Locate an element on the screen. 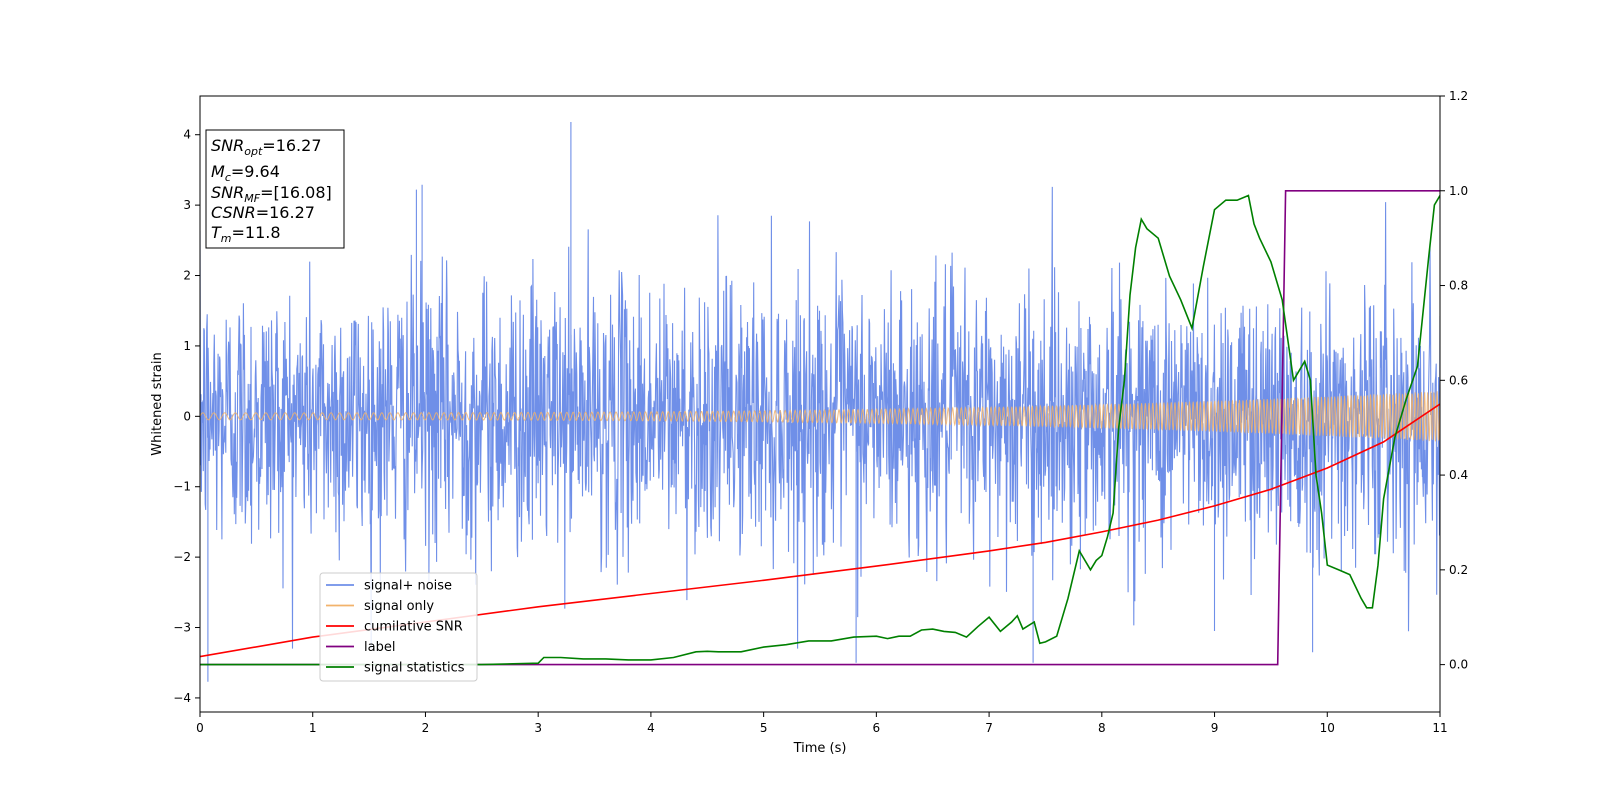 This screenshot has width=1600, height=800. y2-tick-label: 0.6 is located at coordinates (1458, 380).